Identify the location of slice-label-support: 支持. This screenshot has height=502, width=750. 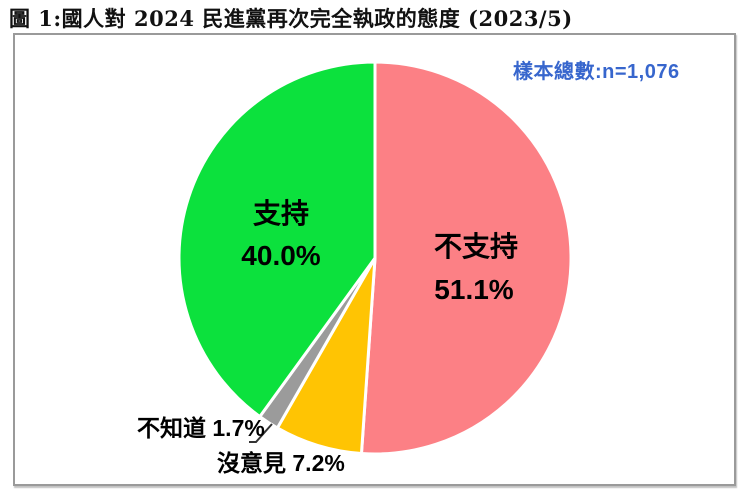
(281, 213).